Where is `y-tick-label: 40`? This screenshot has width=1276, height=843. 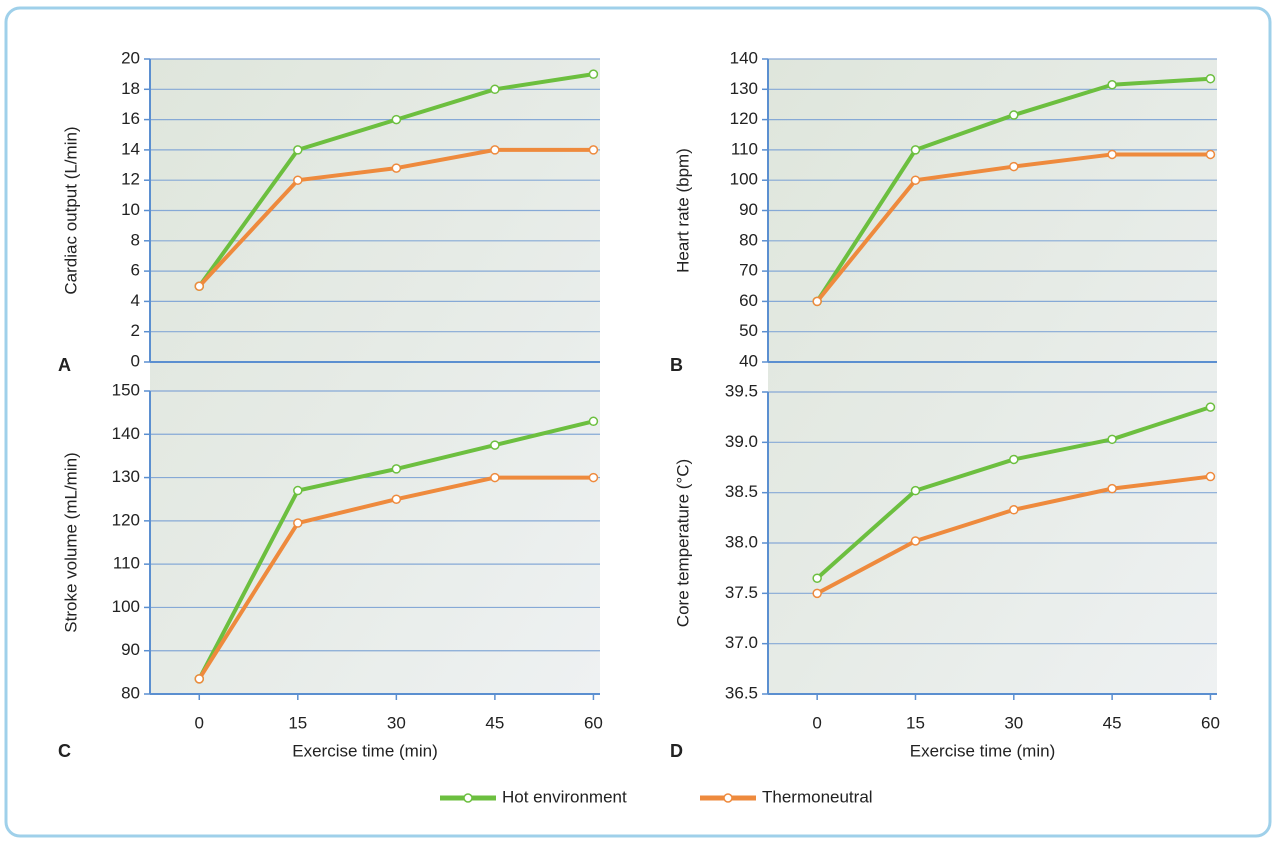
y-tick-label: 40 is located at coordinates (748, 360).